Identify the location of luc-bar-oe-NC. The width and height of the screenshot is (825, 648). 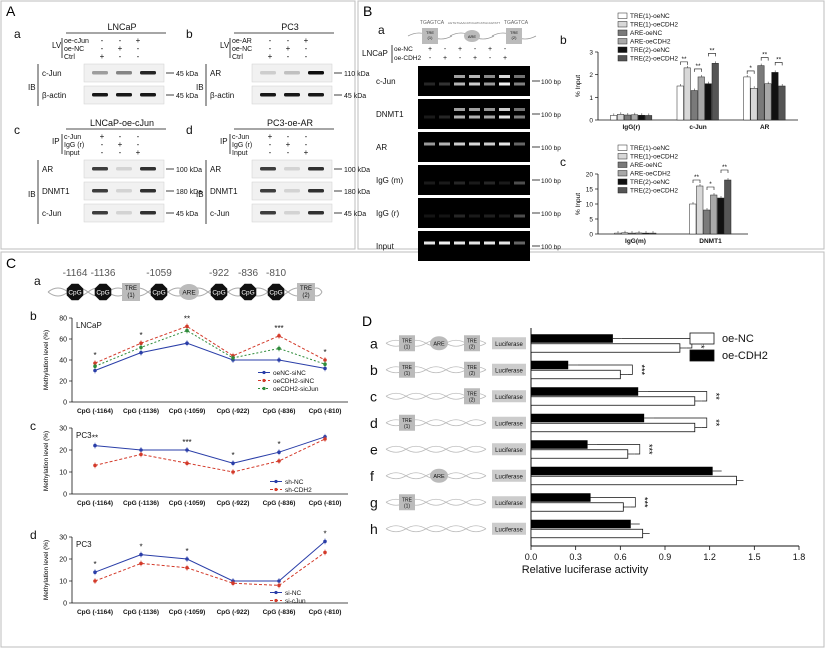
(575, 374).